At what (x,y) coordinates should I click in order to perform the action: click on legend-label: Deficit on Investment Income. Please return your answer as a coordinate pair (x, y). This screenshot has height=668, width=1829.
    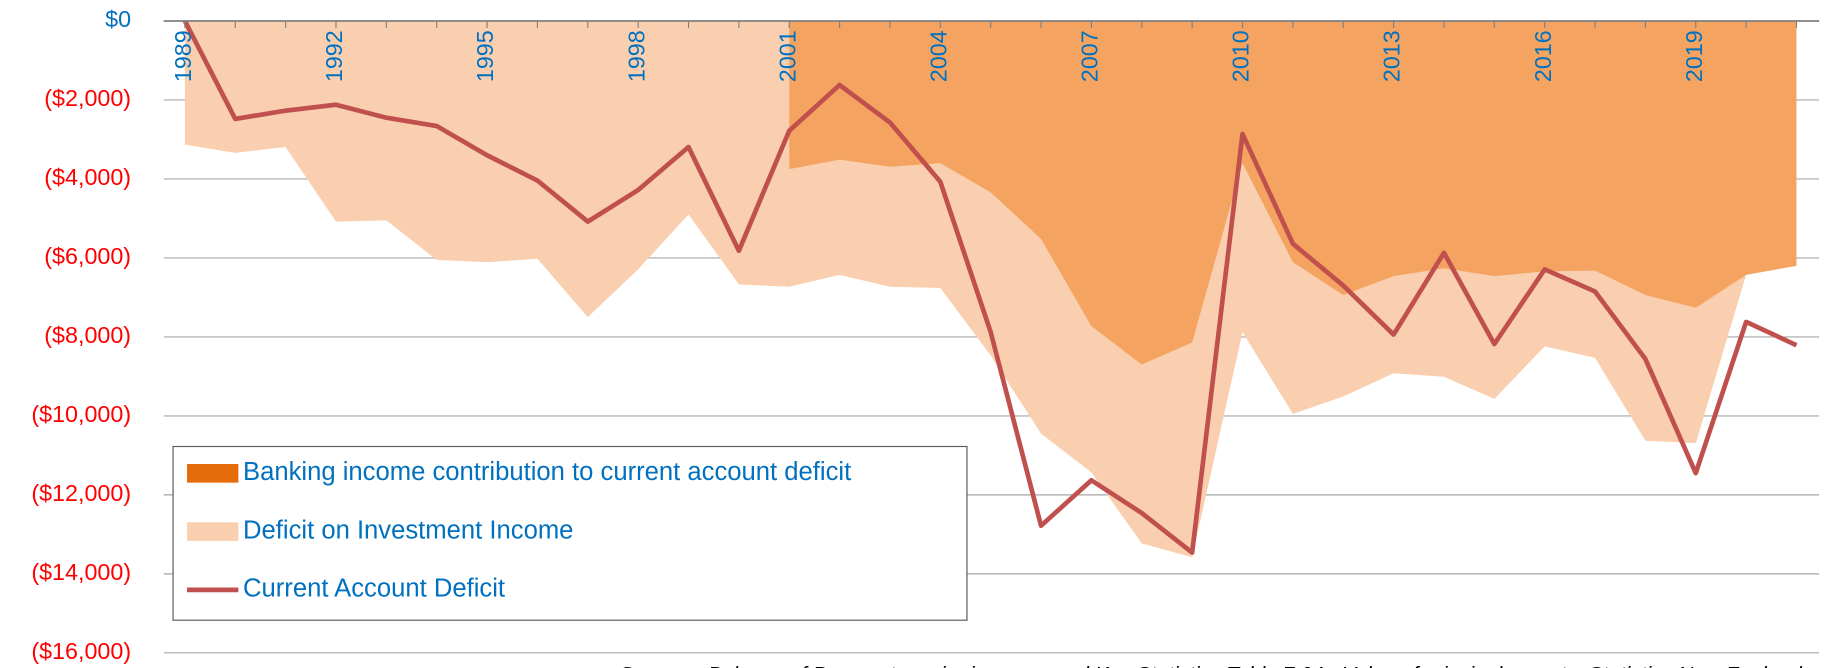
    Looking at the image, I should click on (408, 530).